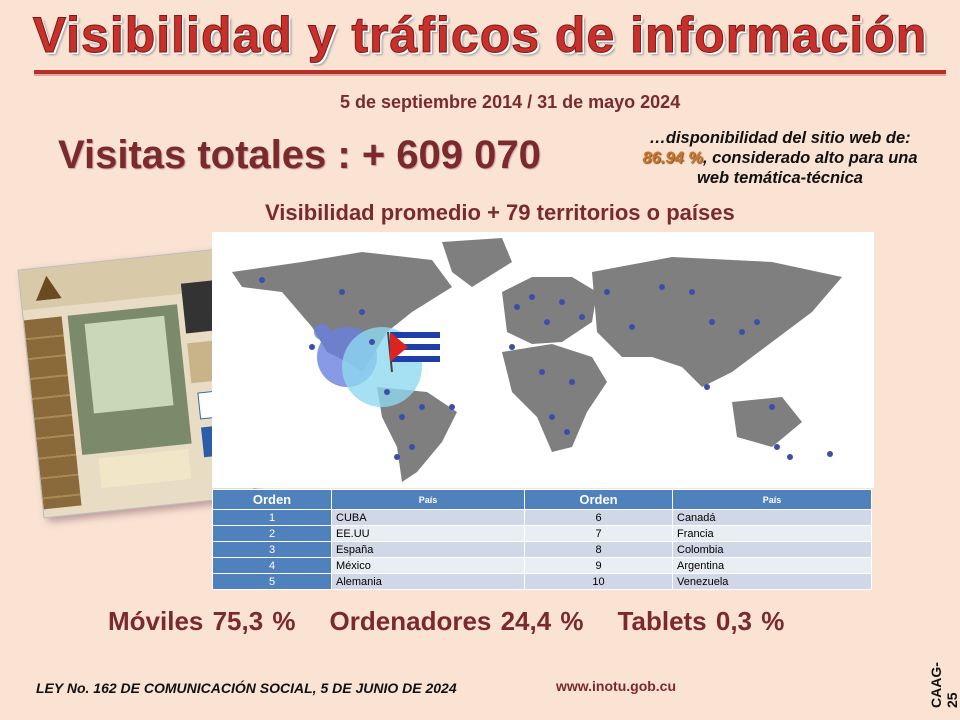 The height and width of the screenshot is (720, 960). What do you see at coordinates (342, 312) in the screenshot?
I see `north-america` at bounding box center [342, 312].